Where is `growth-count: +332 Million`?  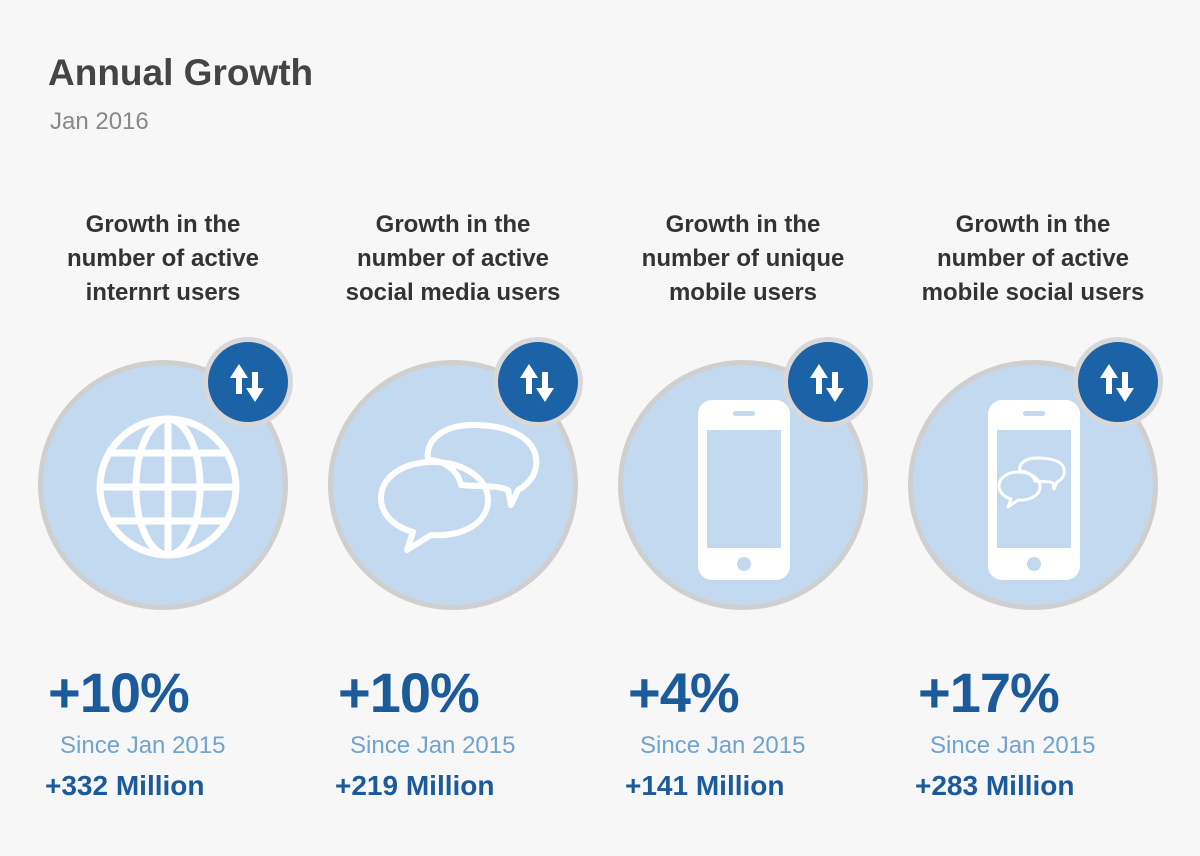
growth-count: +332 Million is located at coordinates (125, 785).